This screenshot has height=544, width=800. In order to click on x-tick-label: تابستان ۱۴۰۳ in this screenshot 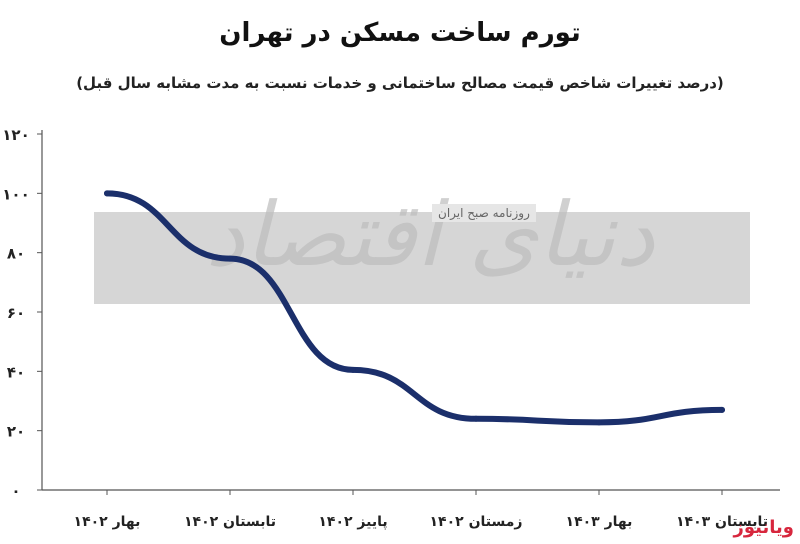, I will do `click(722, 522)`.